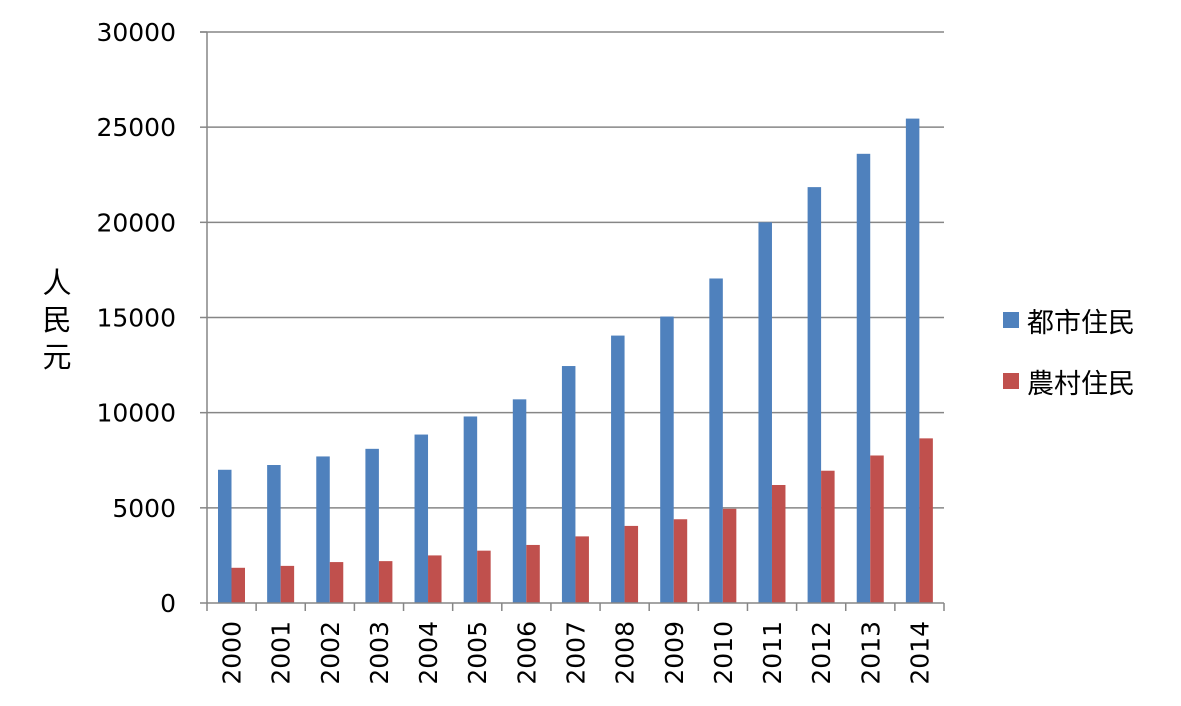 The width and height of the screenshot is (1181, 706). I want to click on y-axis-label: 人民元, so click(56, 320).